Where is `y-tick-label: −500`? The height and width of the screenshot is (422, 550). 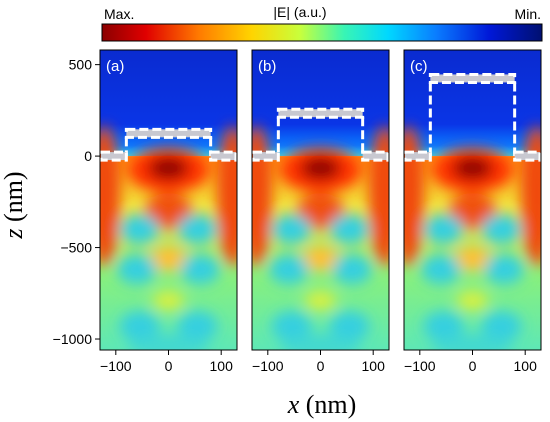
y-tick-label: −500 is located at coordinates (76, 248).